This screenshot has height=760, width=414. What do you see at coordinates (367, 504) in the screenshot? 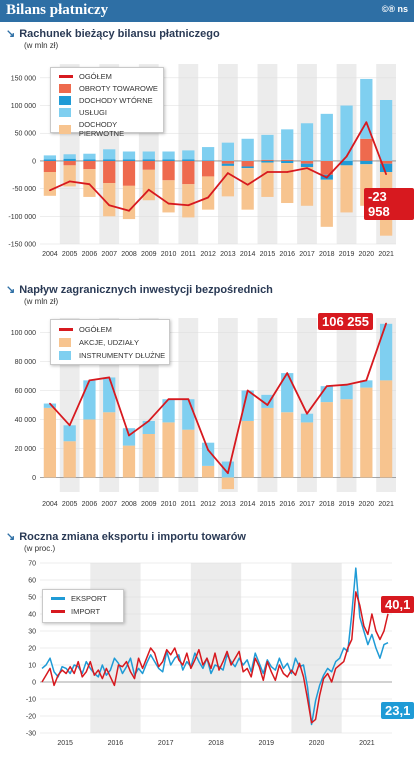
I see `x-tick-label: 2020` at bounding box center [367, 504].